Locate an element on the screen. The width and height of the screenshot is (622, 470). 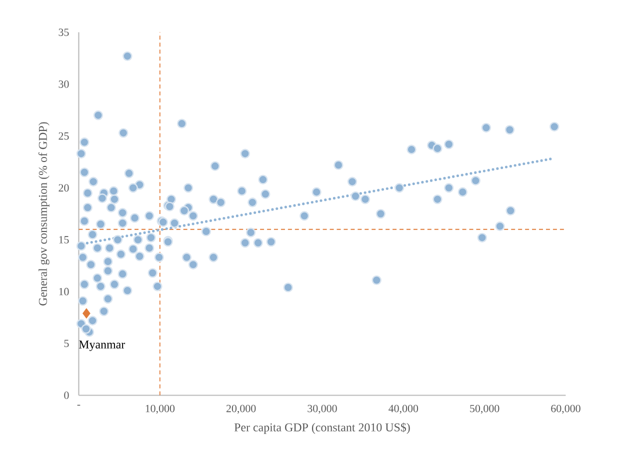
y-tick-label: 0 is located at coordinates (66, 396).